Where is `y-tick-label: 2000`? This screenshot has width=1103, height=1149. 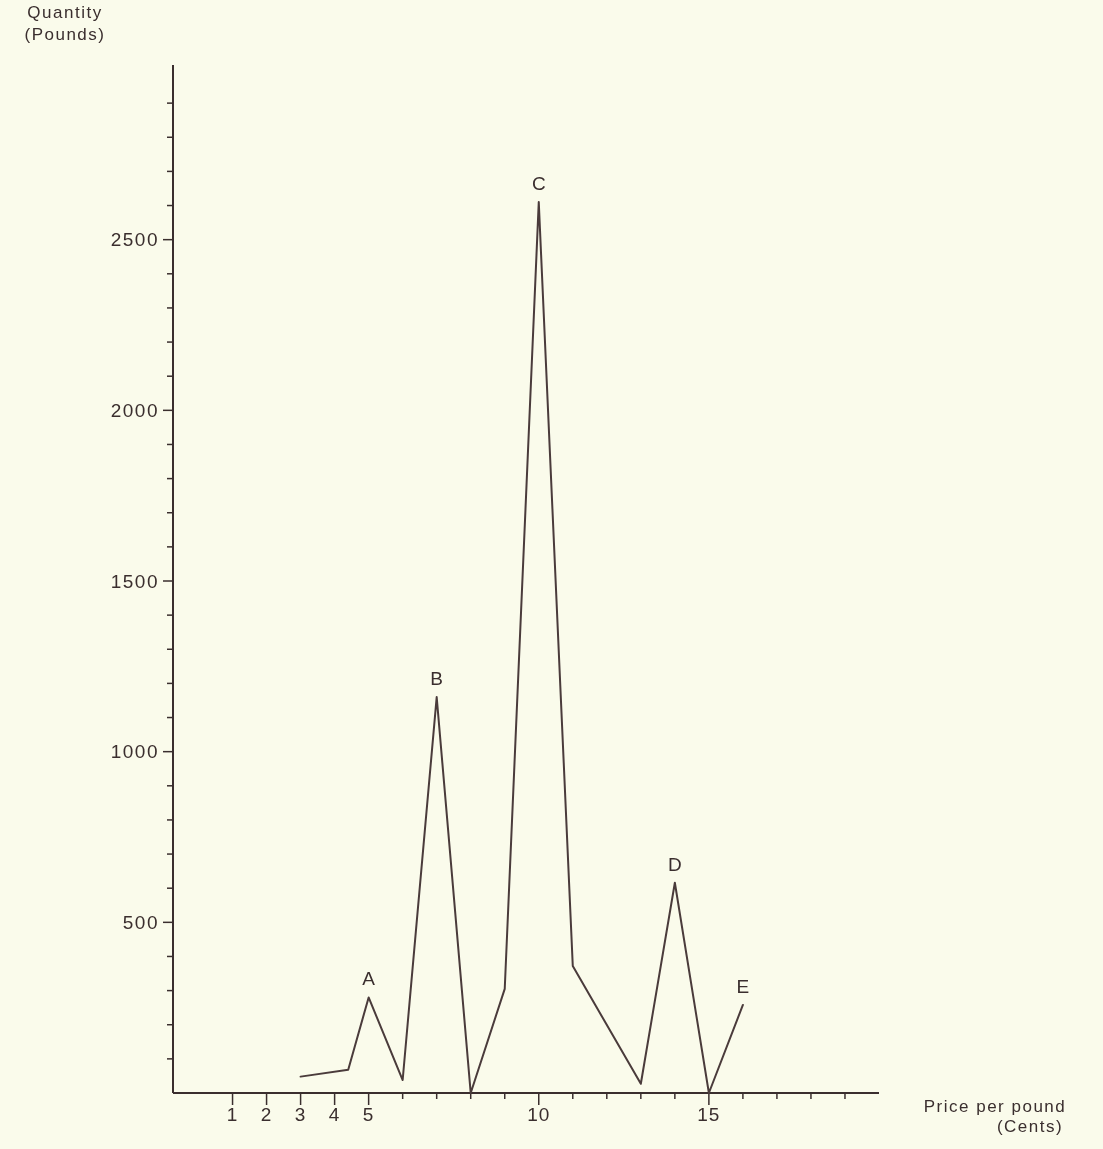 y-tick-label: 2000 is located at coordinates (134, 410).